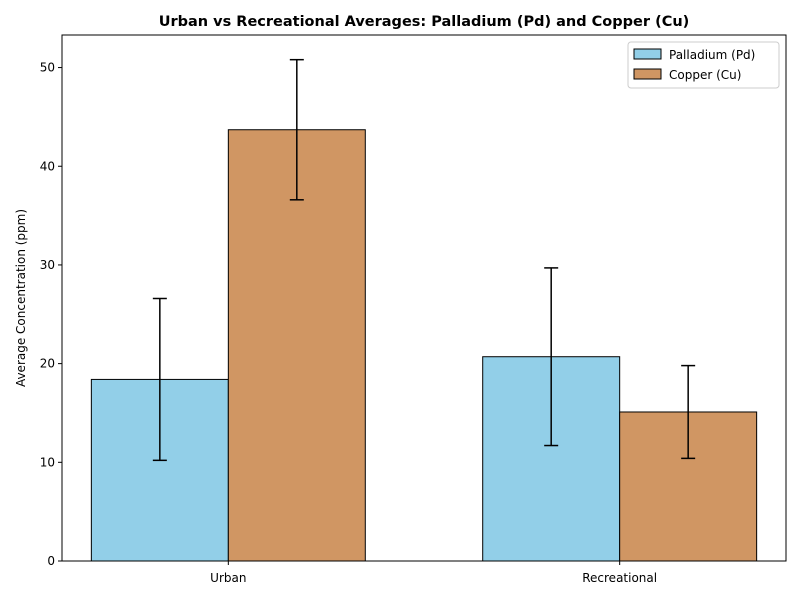  Describe the element at coordinates (47, 166) in the screenshot. I see `y-tick-label: 40` at that location.